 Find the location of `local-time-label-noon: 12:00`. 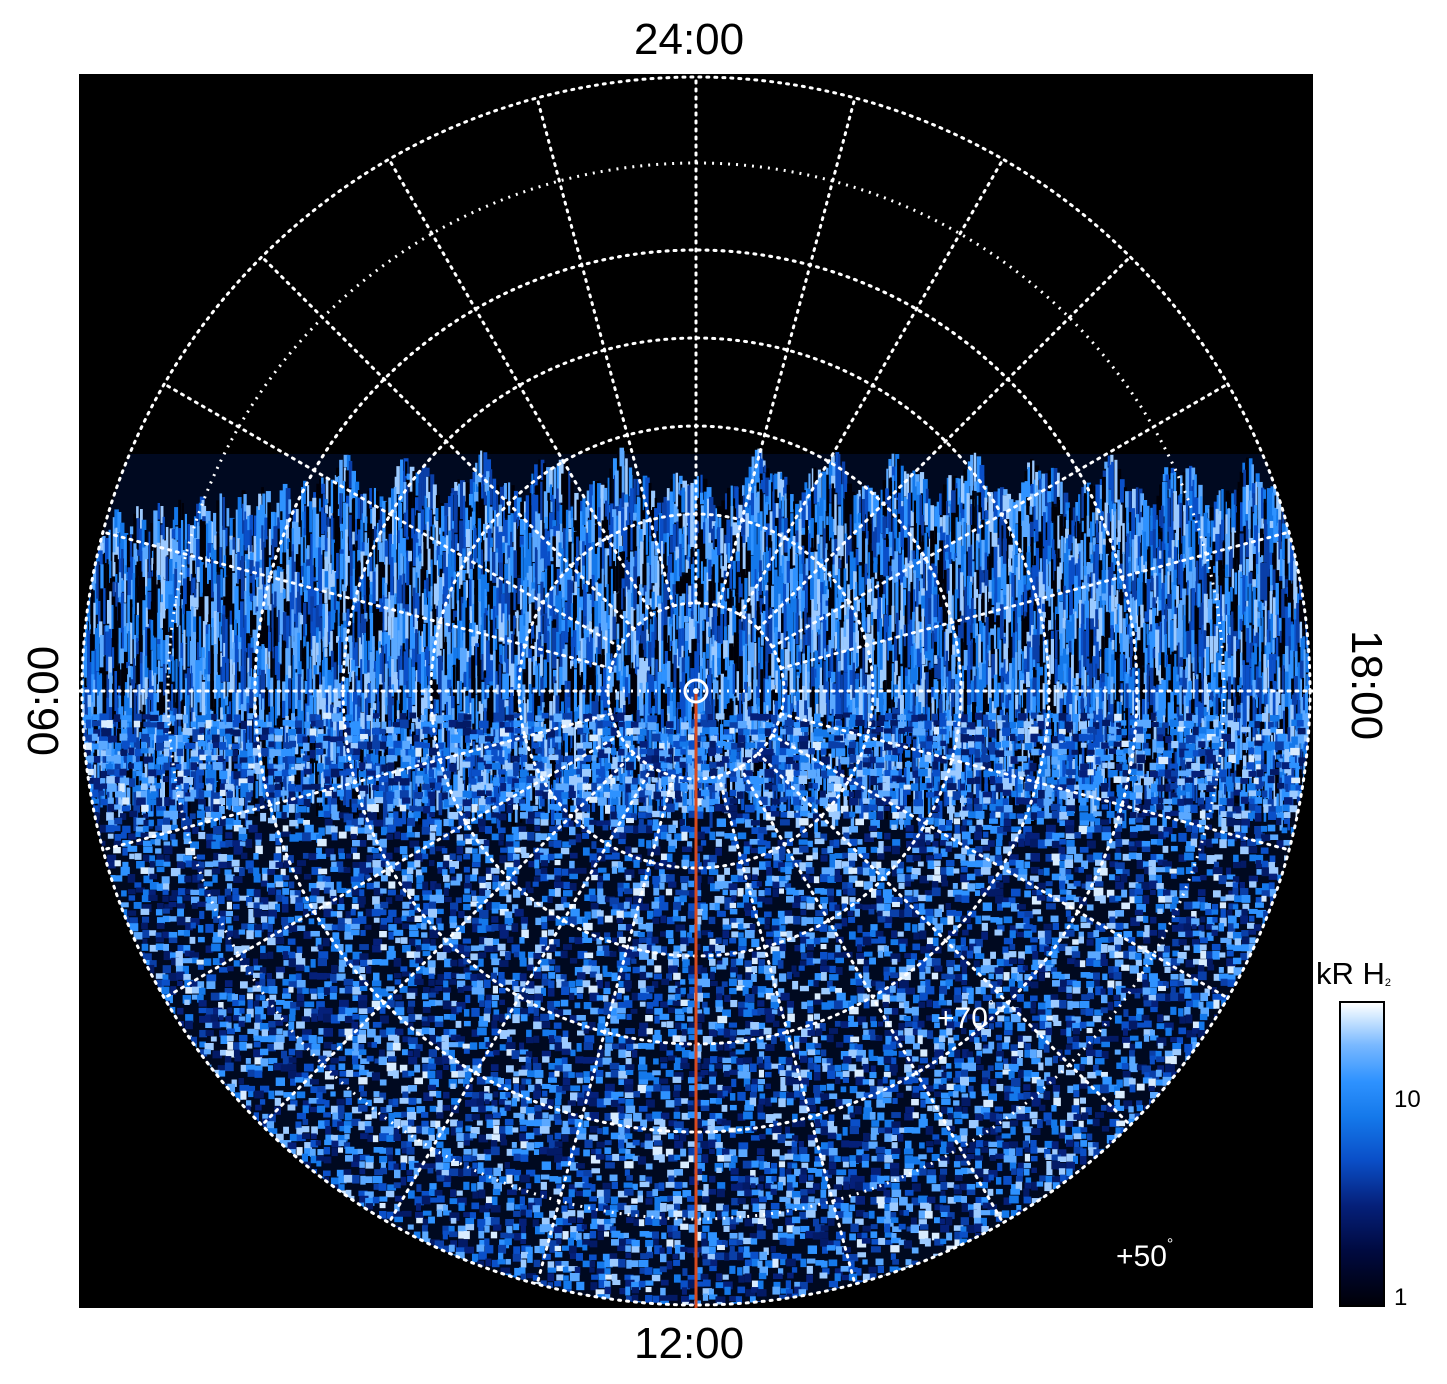

local-time-label-noon: 12:00 is located at coordinates (689, 1344).